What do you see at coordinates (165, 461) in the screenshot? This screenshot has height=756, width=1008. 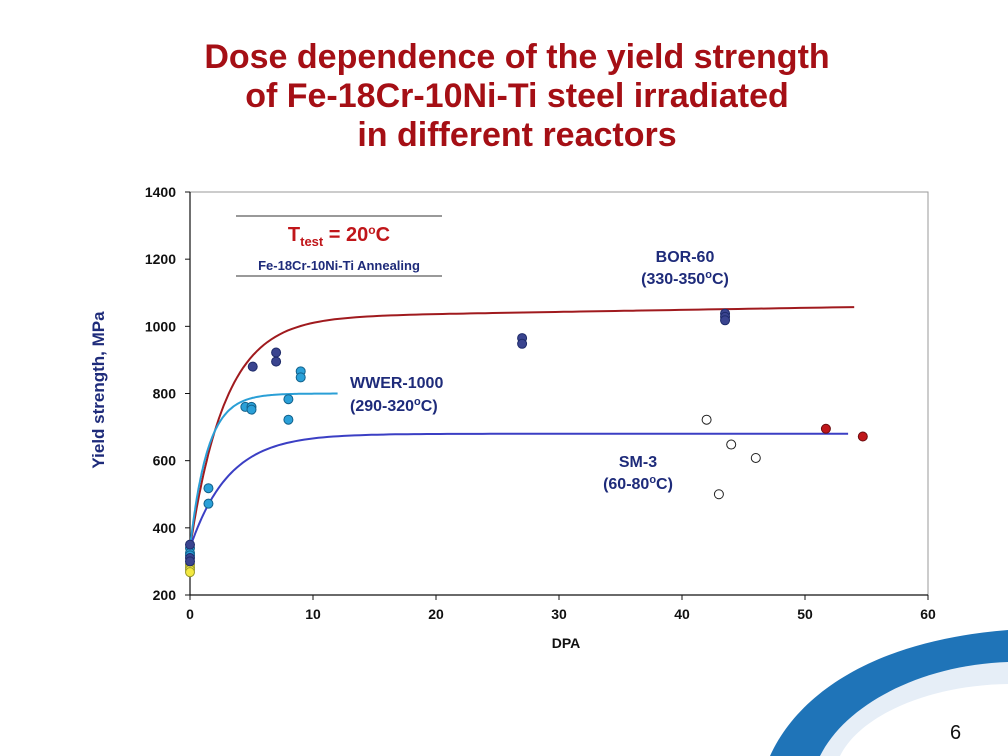 I see `y-tick-label: 600` at bounding box center [165, 461].